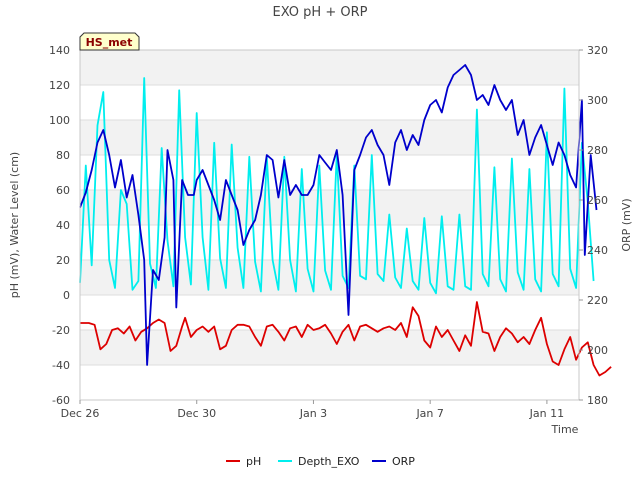  What do you see at coordinates (597, 150) in the screenshot?
I see `y-right-tick-label: 280` at bounding box center [597, 150].